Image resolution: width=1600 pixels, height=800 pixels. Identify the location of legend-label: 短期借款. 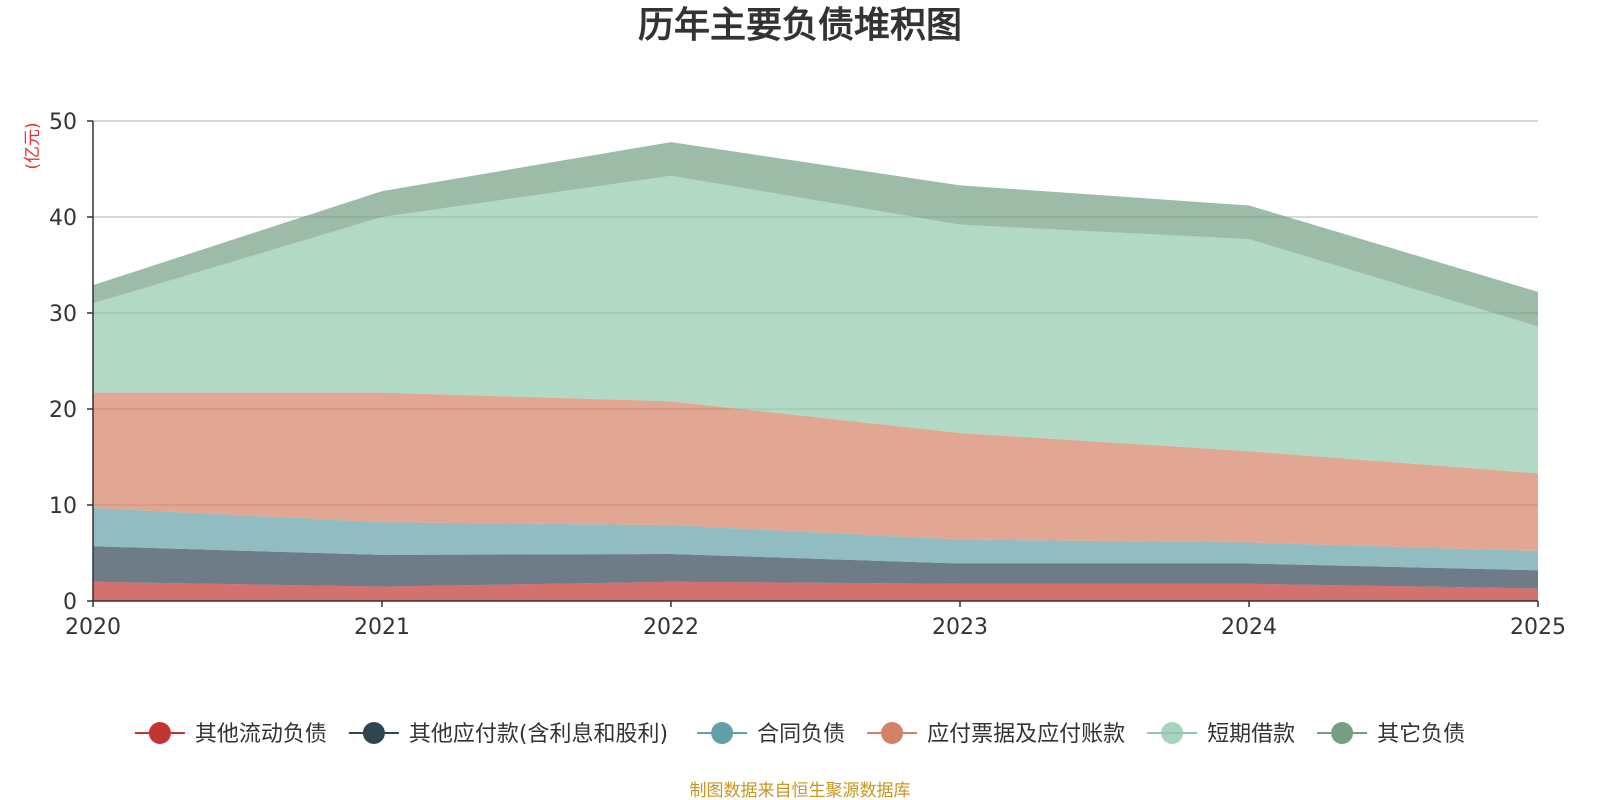
(1251, 734).